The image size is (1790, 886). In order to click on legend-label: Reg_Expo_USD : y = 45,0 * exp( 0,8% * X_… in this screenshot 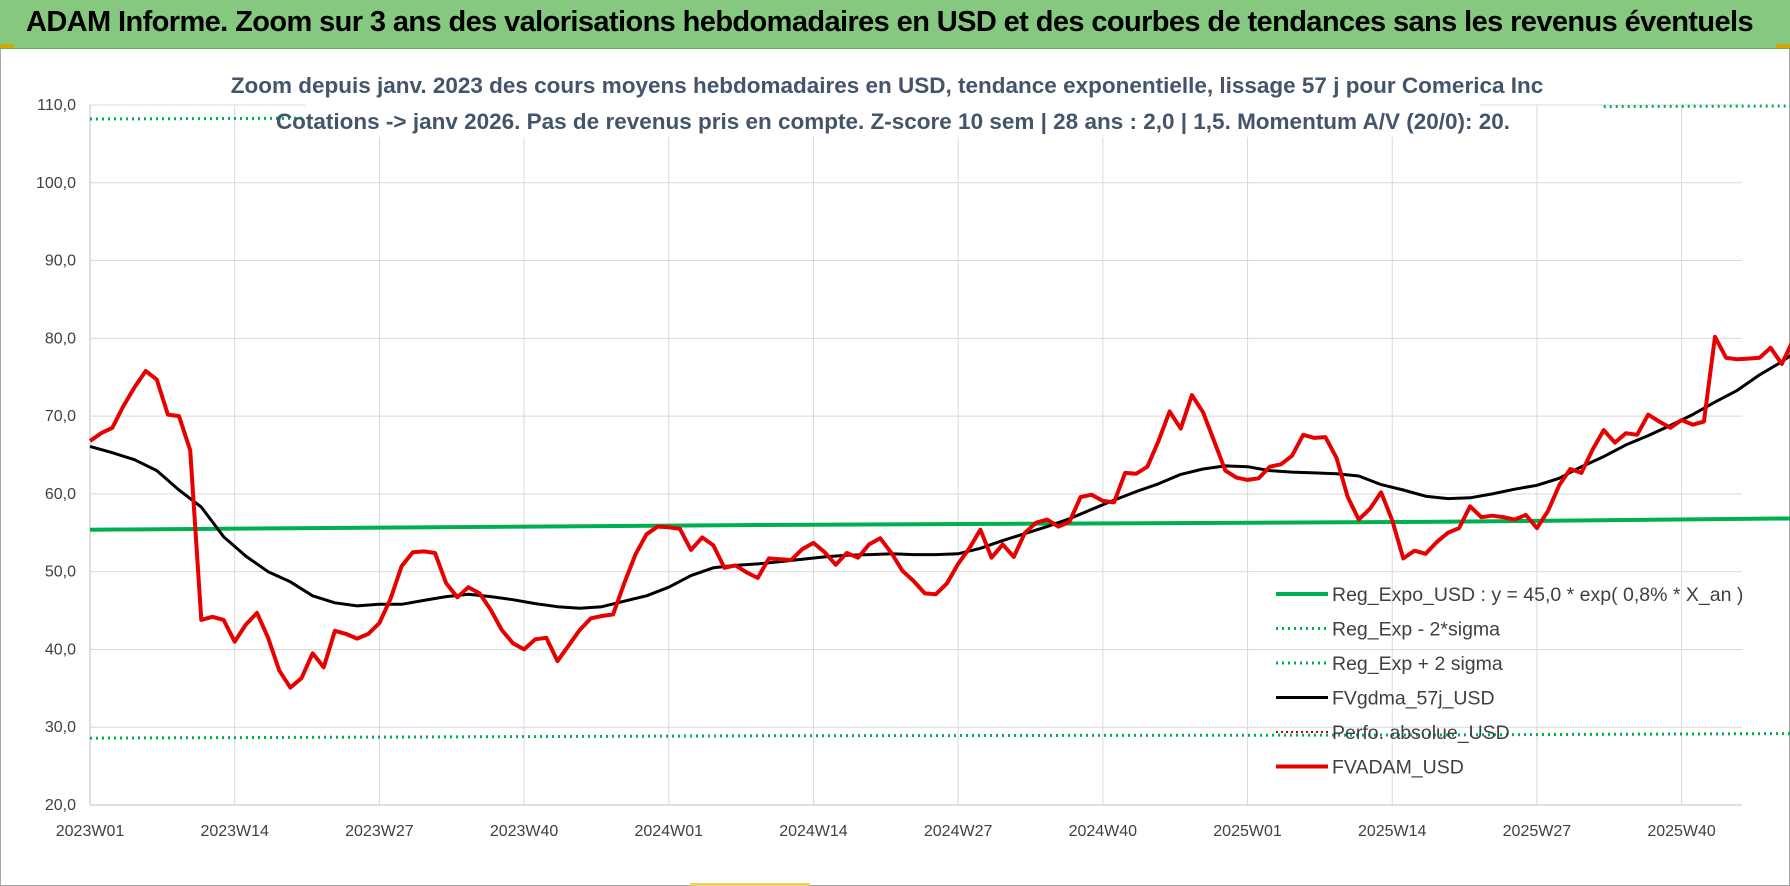, I will do `click(1537, 595)`.